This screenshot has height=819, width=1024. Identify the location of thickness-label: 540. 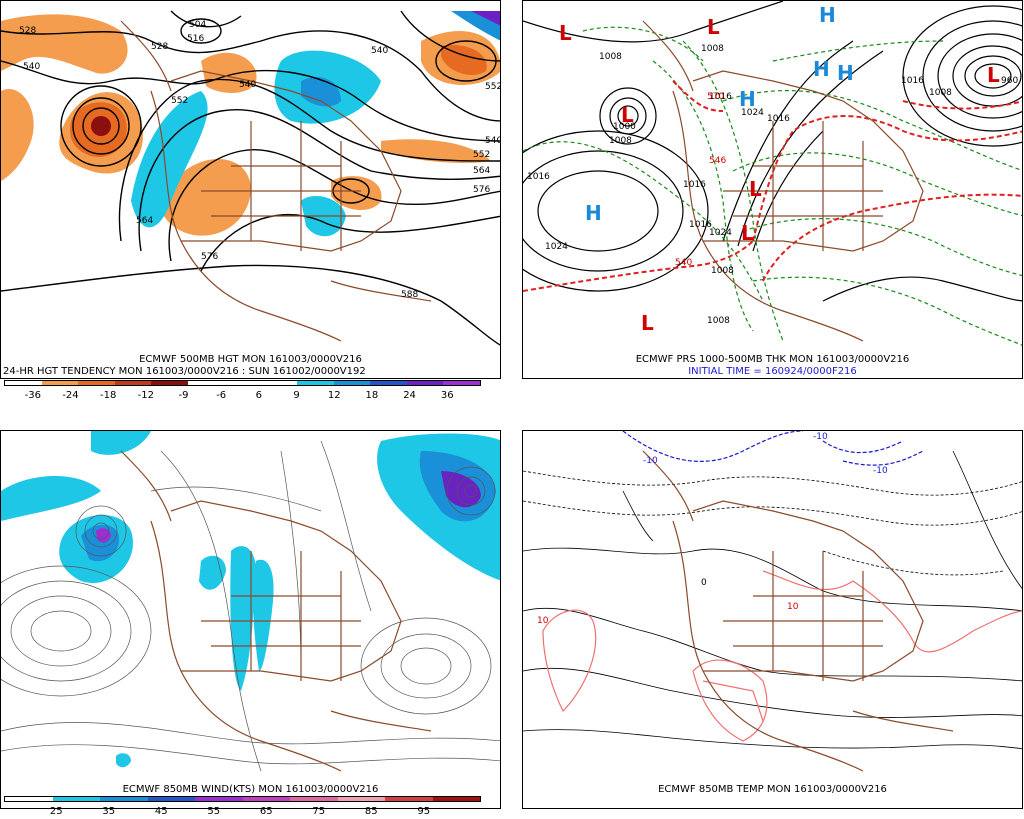
(684, 263).